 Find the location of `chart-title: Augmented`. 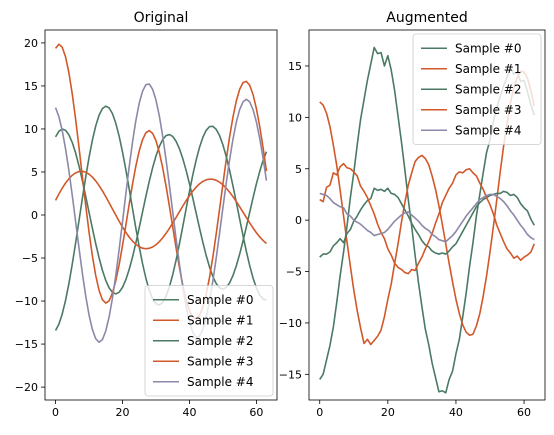

chart-title: Augmented is located at coordinates (426, 18).